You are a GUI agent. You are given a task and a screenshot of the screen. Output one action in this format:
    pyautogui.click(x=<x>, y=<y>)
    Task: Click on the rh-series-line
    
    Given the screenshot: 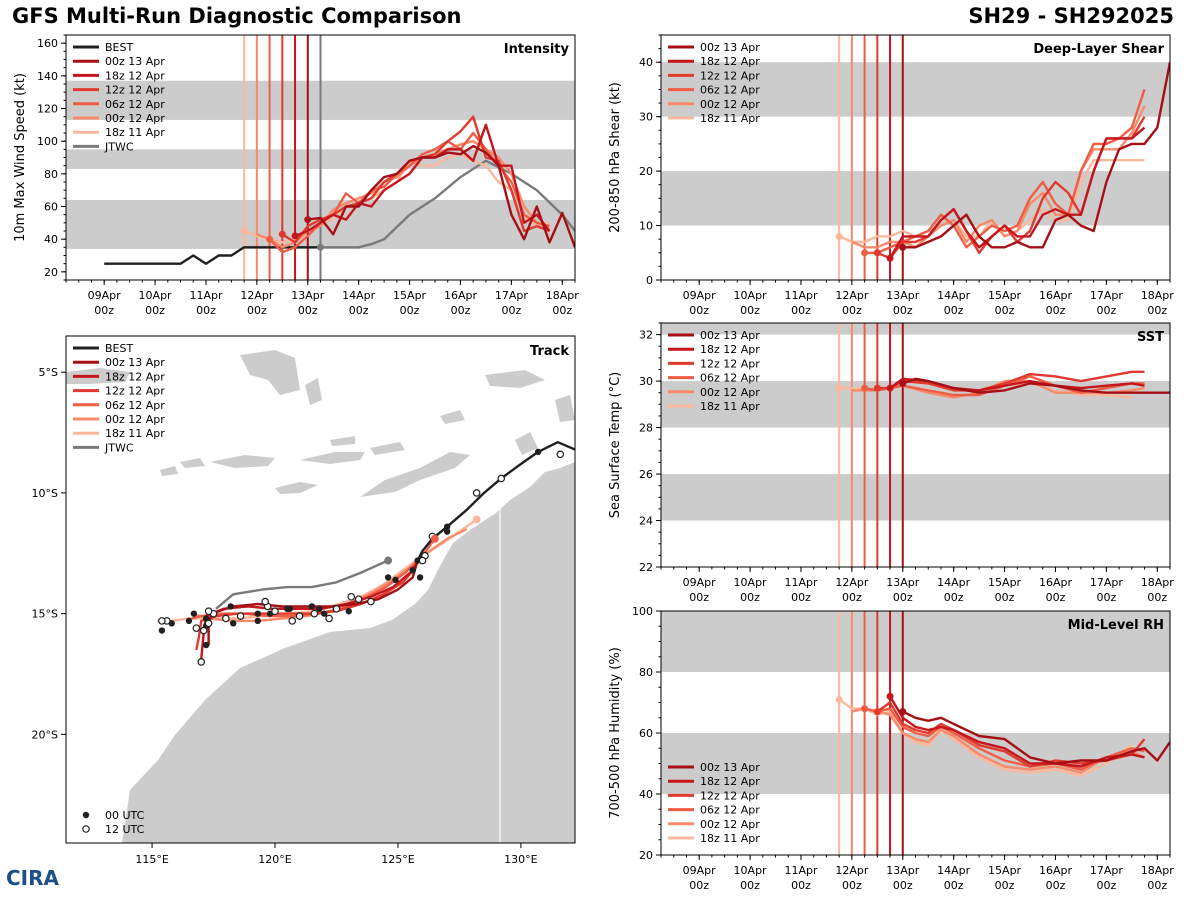 What is the action you would take?
    pyautogui.click(x=1004, y=739)
    